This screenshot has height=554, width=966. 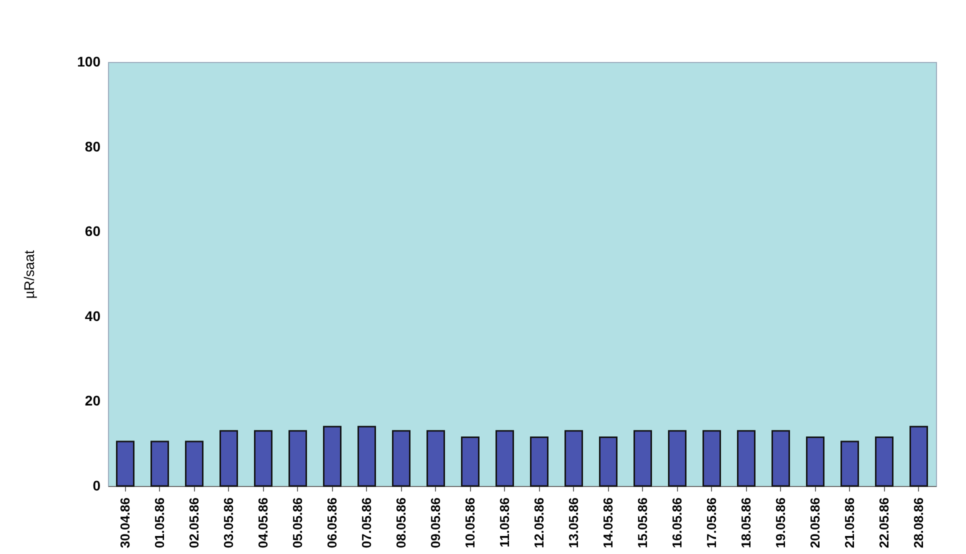 What do you see at coordinates (96, 486) in the screenshot?
I see `y-tick-label: 0` at bounding box center [96, 486].